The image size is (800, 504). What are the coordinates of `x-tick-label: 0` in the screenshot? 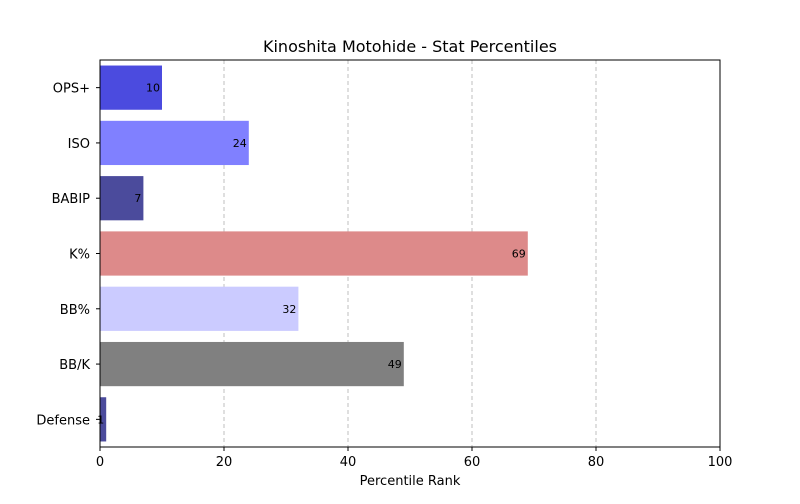 It's located at (100, 462).